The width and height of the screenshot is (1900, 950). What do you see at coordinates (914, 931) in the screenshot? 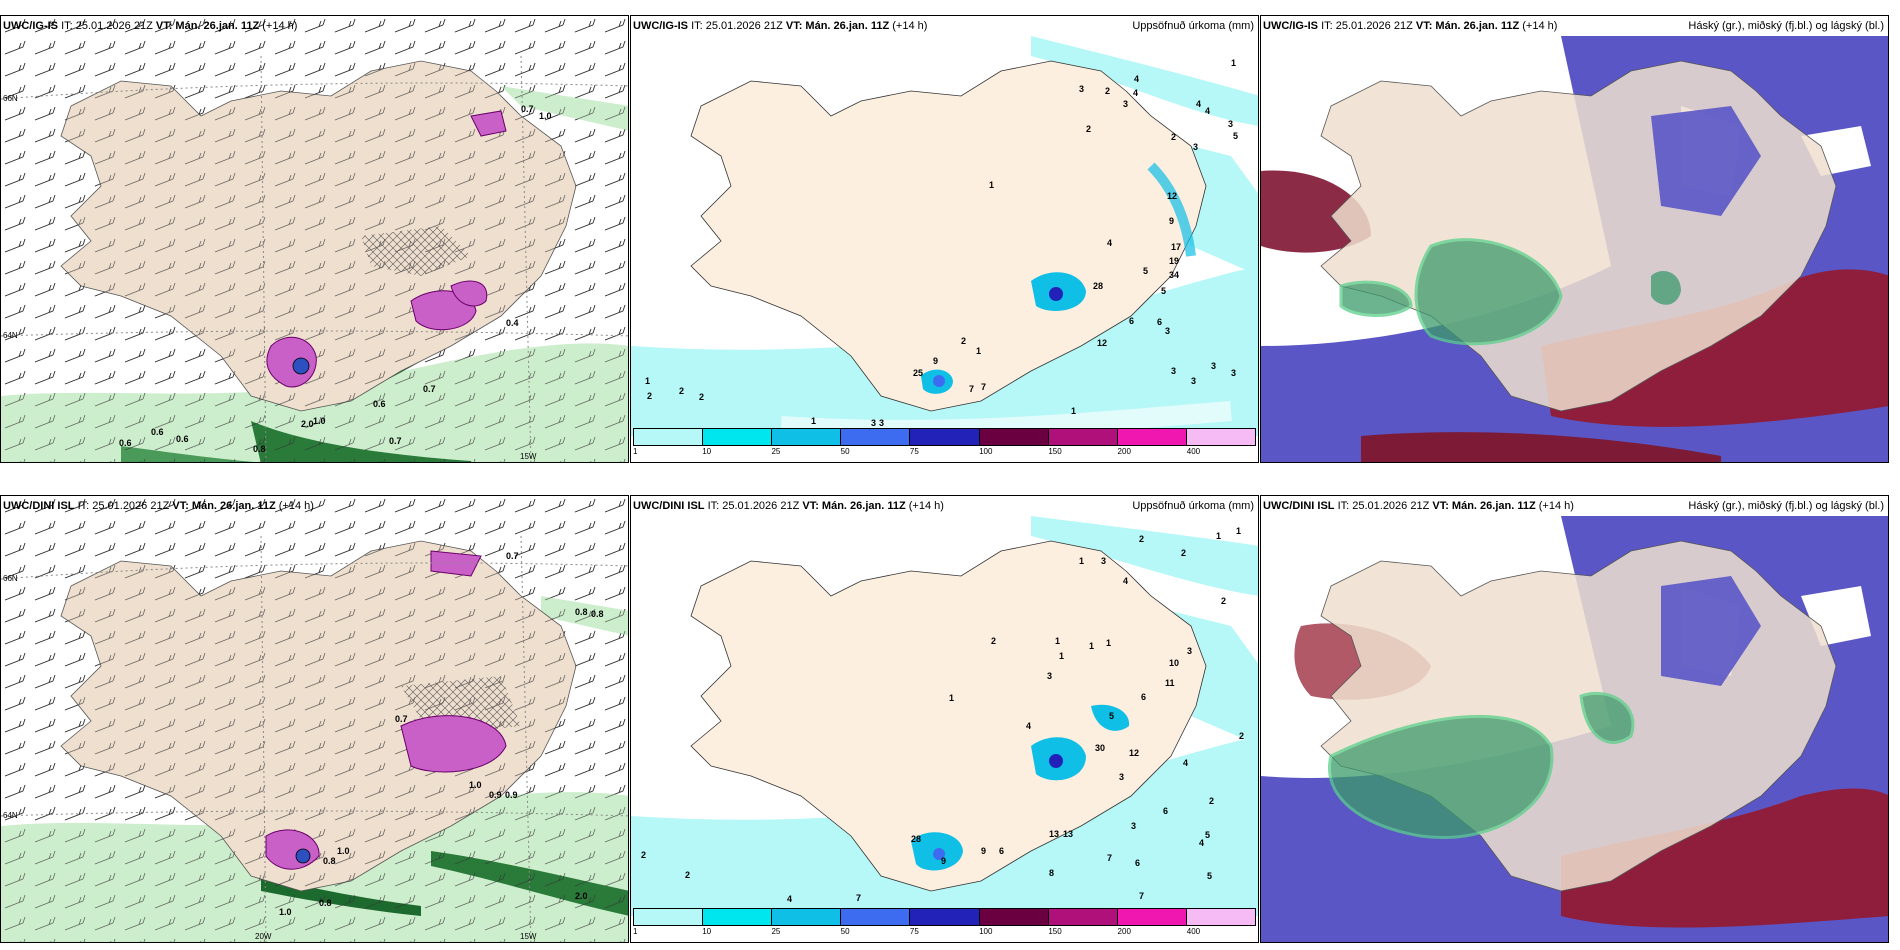
I see `colorbar-tick: 75` at bounding box center [914, 931].